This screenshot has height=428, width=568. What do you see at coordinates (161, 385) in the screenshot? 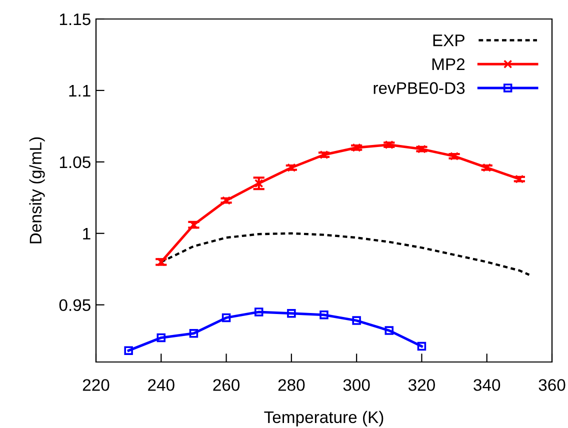
I see `x-tick-label: 240` at bounding box center [161, 385].